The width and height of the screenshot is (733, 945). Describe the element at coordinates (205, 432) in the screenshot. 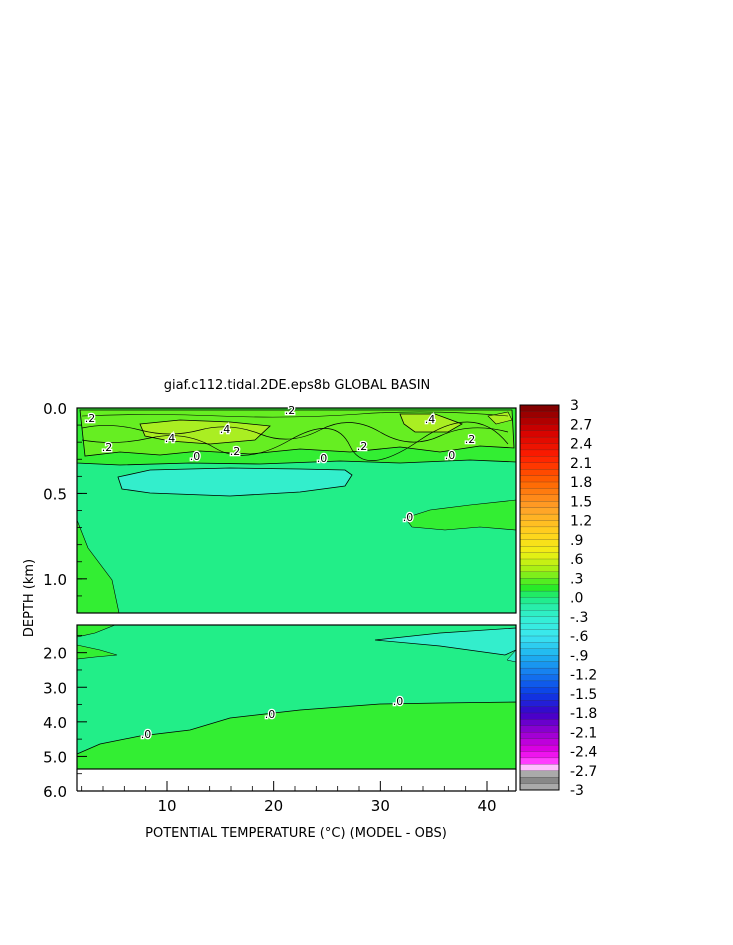

I see `surface-patch-4a` at that location.